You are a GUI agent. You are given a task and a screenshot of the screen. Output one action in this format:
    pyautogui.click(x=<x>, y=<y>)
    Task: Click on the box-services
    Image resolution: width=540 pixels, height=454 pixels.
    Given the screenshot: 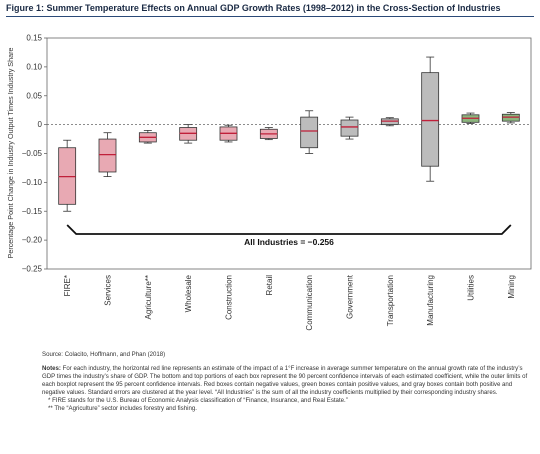 What is the action you would take?
    pyautogui.click(x=107, y=155)
    